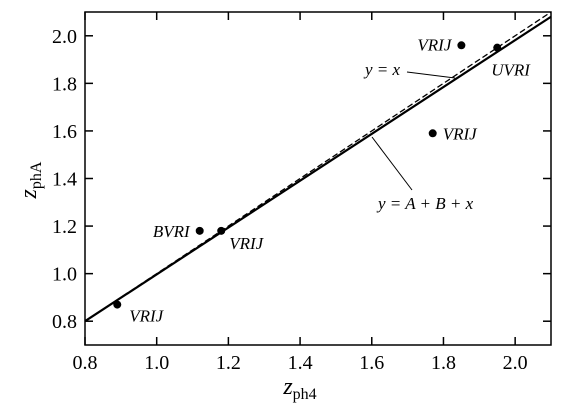 Image resolution: width=576 pixels, height=414 pixels. What do you see at coordinates (64, 132) in the screenshot?
I see `y-tick-label: 1.6` at bounding box center [64, 132].